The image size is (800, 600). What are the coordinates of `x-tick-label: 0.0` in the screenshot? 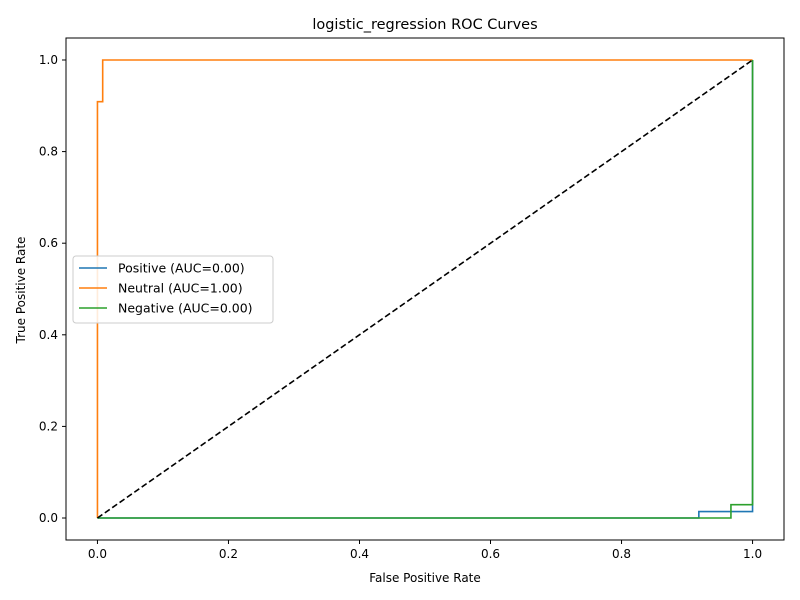 It's located at (97, 554).